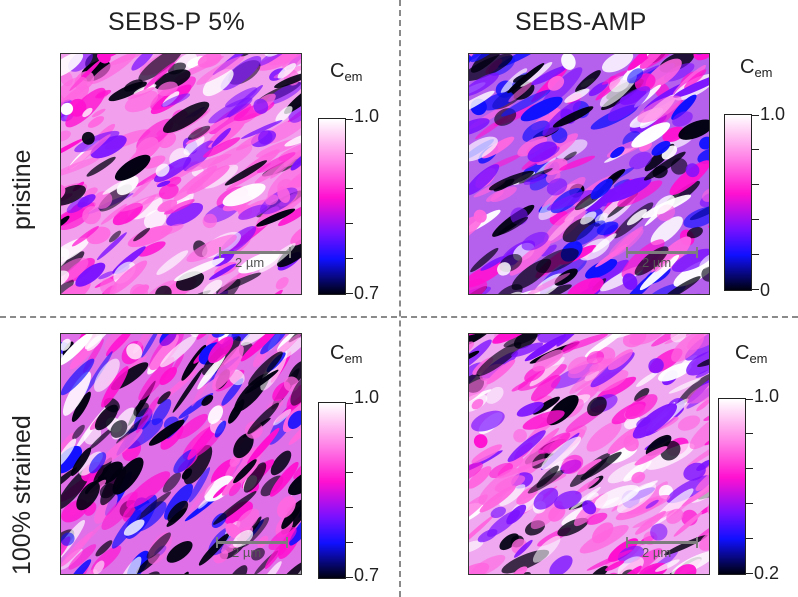 This screenshot has width=798, height=597. What do you see at coordinates (22, 189) in the screenshot?
I see `row-label-pristine: pristine` at bounding box center [22, 189].